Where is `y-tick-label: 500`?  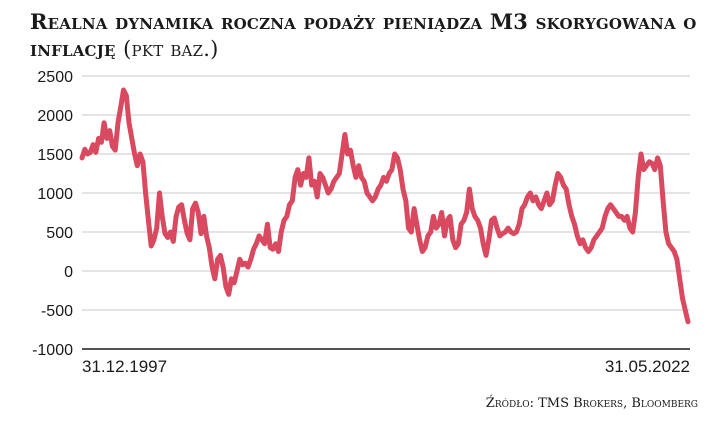
y-tick-label: 500 is located at coordinates (59, 233).